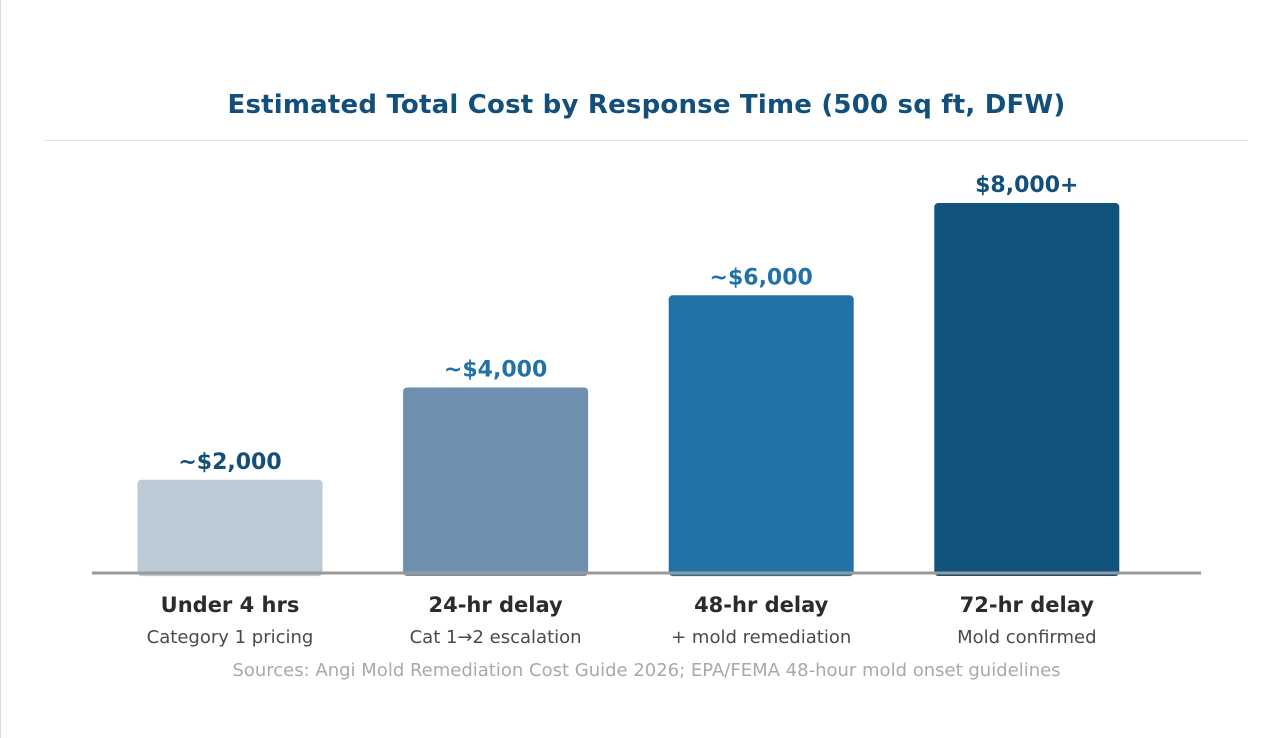 This screenshot has width=1286, height=738. Describe the element at coordinates (761, 277) in the screenshot. I see `bar-value-label: ~$6,000` at that location.